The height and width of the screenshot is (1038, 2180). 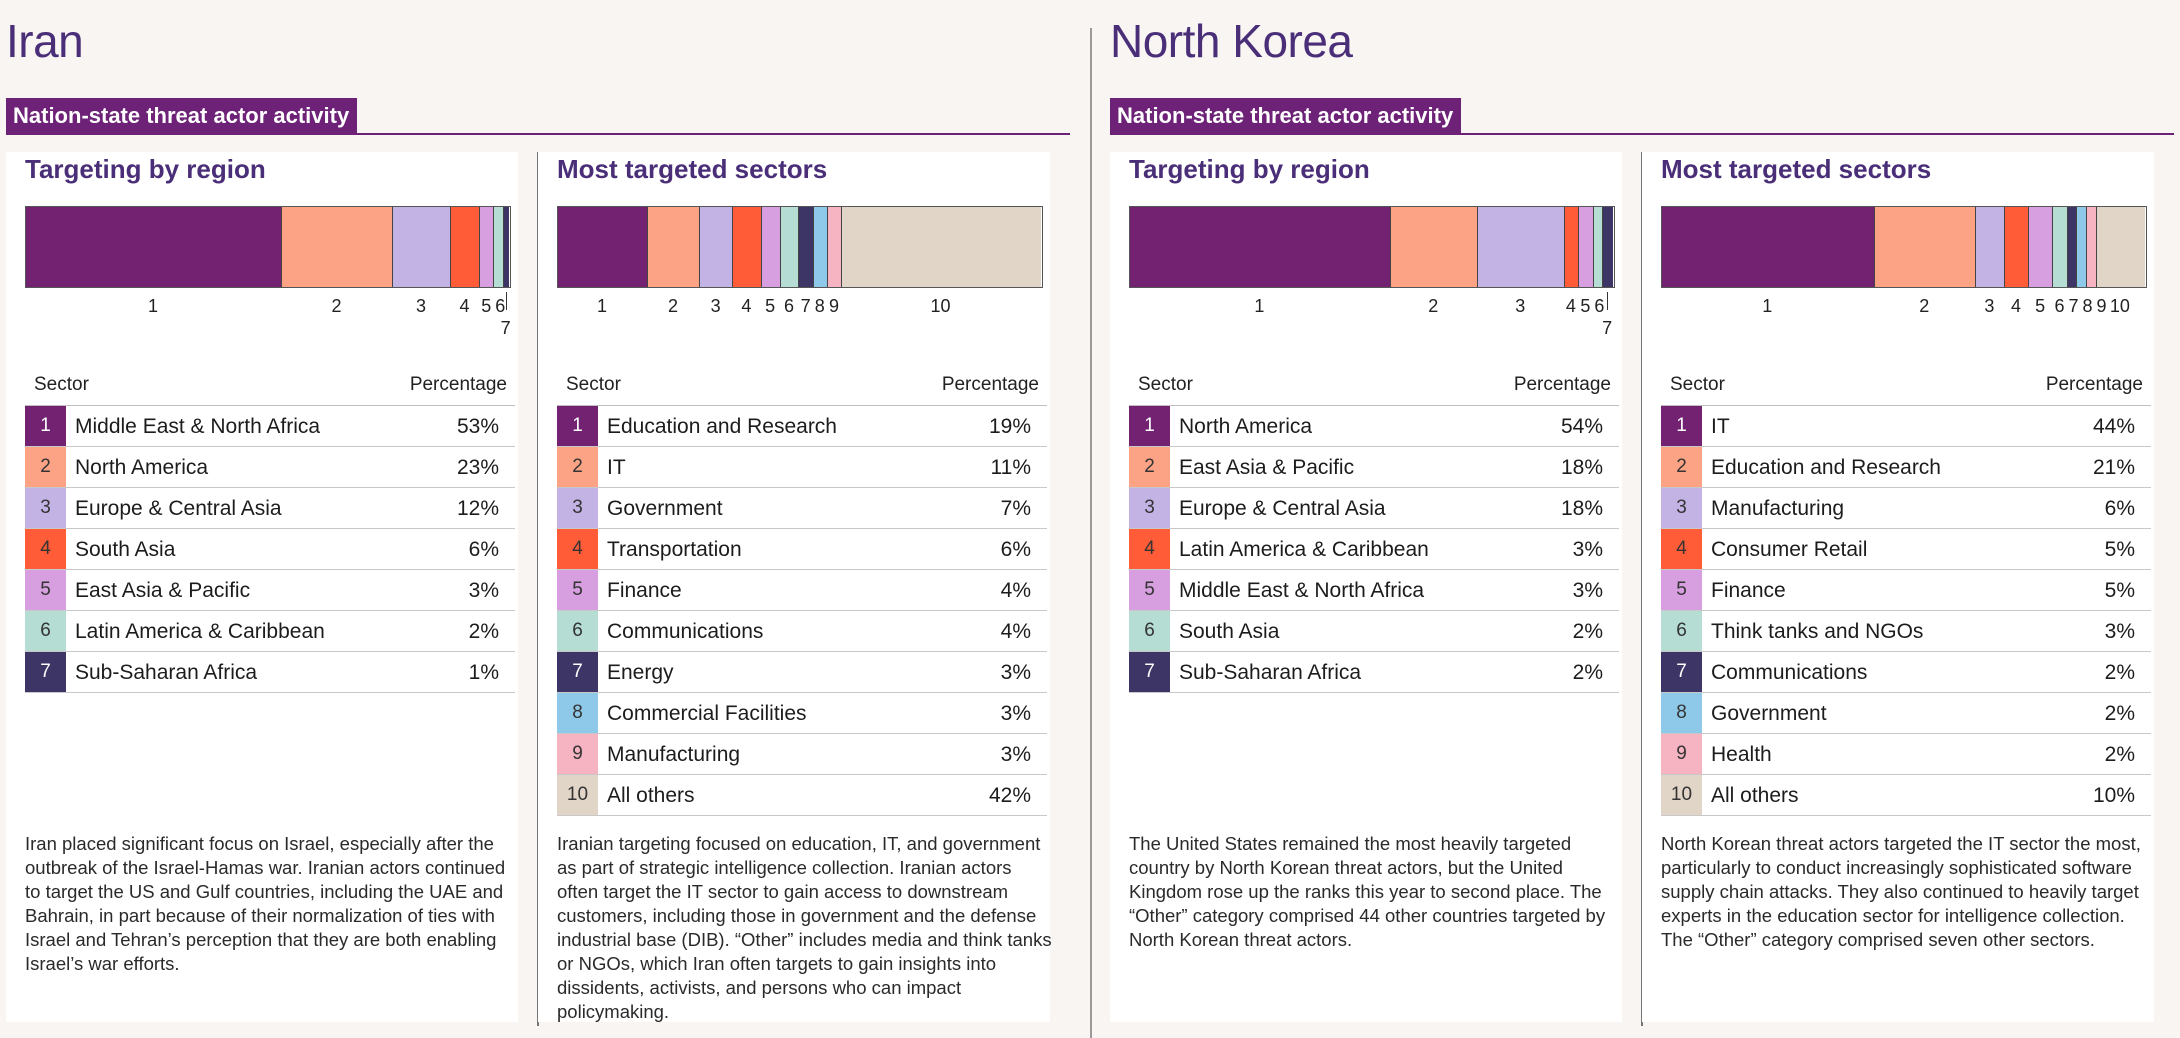 I want to click on row-sector-name: North America, so click(x=1246, y=426).